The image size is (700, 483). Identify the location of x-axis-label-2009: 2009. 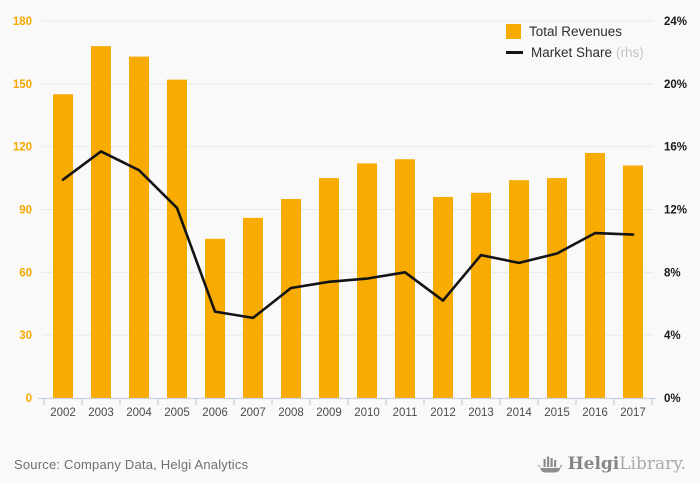
(329, 413).